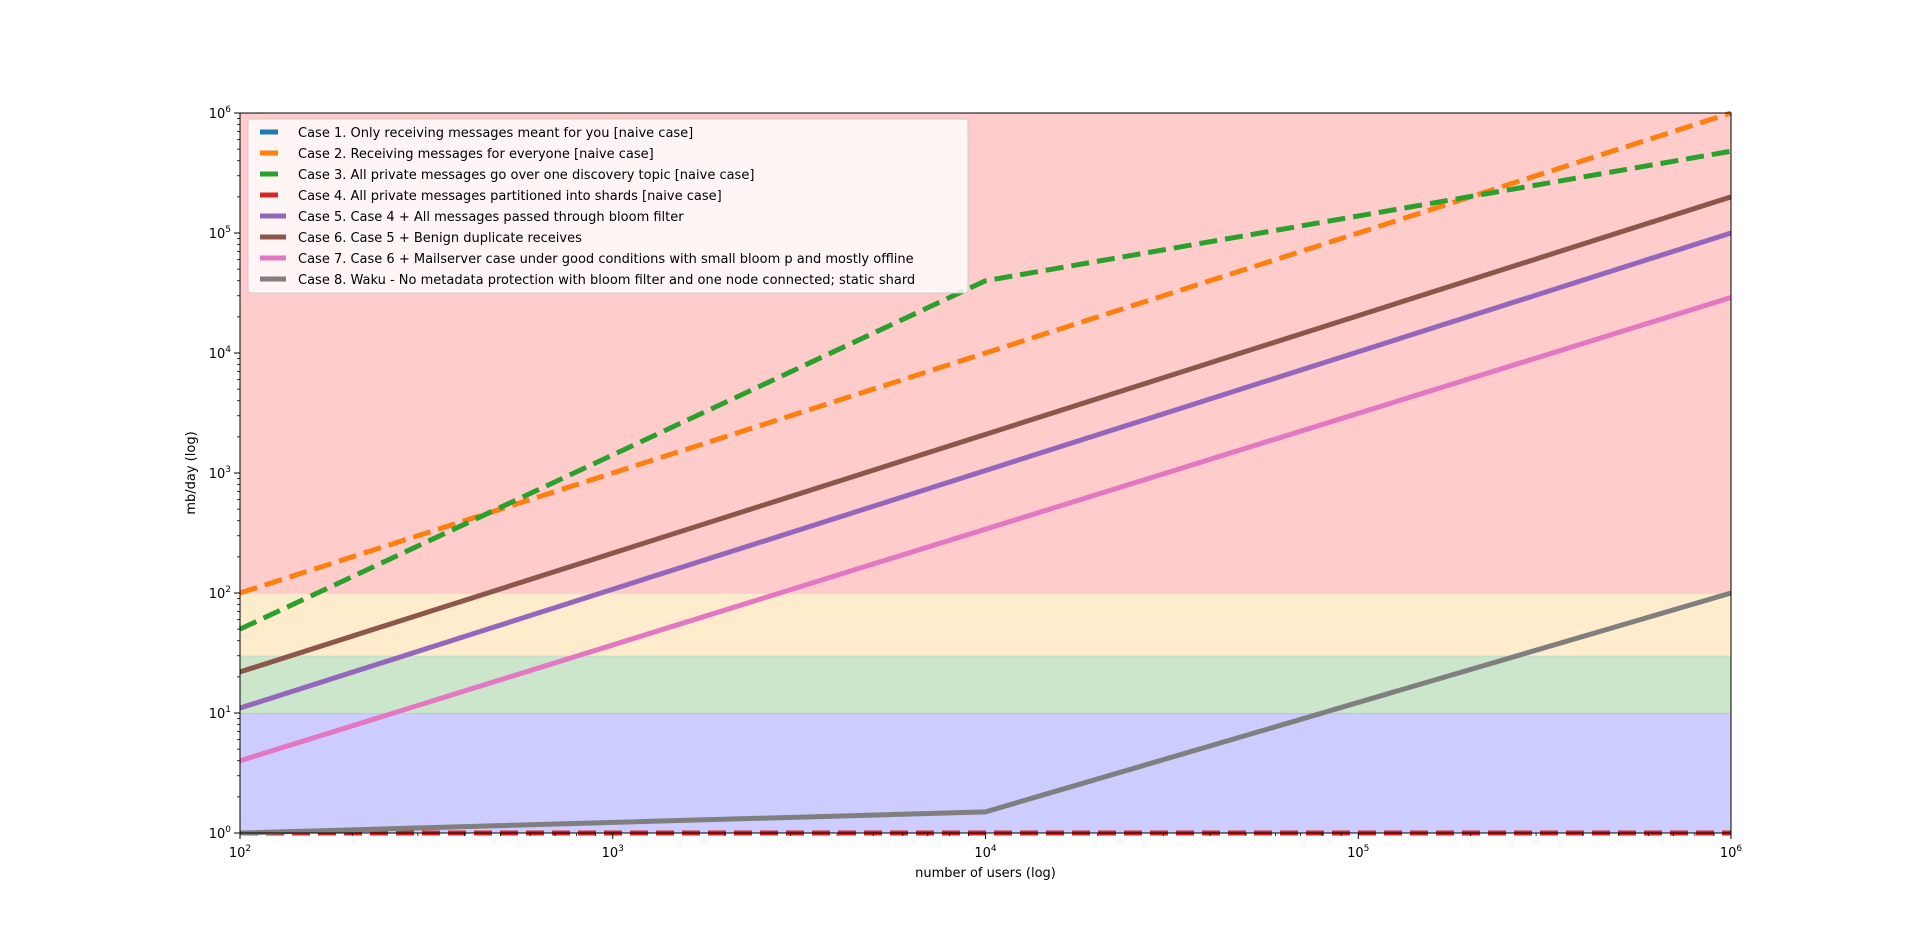  Describe the element at coordinates (220, 233) in the screenshot. I see `y-tick-label: 10⁵` at that location.